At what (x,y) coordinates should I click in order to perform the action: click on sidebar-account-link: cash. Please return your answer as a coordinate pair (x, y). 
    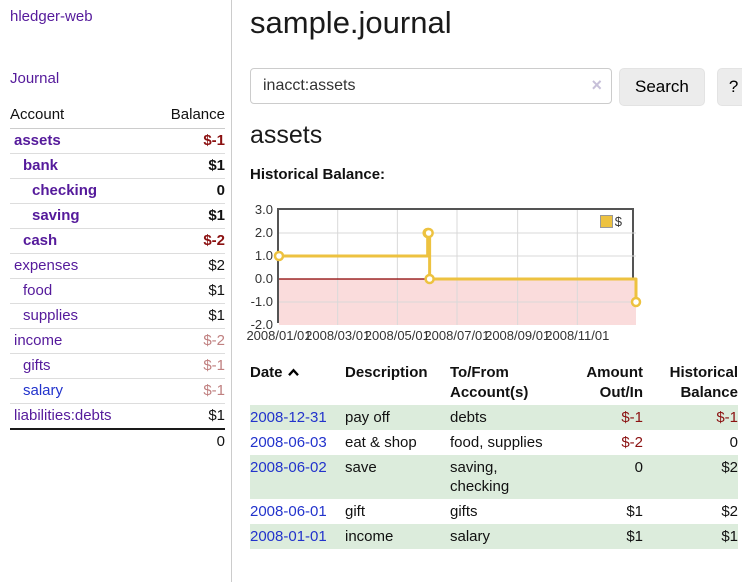
    Looking at the image, I should click on (40, 240).